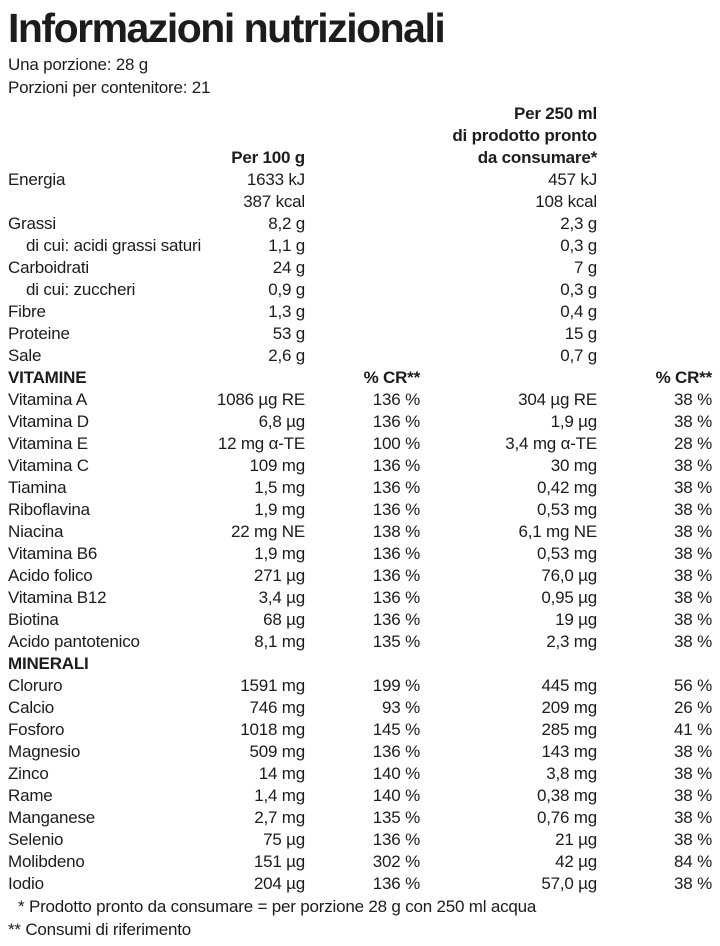  Describe the element at coordinates (360, 576) in the screenshot. I see `nutrient-row: Acido folico 271 µg 136 % 76,0 µg 38 %` at that location.